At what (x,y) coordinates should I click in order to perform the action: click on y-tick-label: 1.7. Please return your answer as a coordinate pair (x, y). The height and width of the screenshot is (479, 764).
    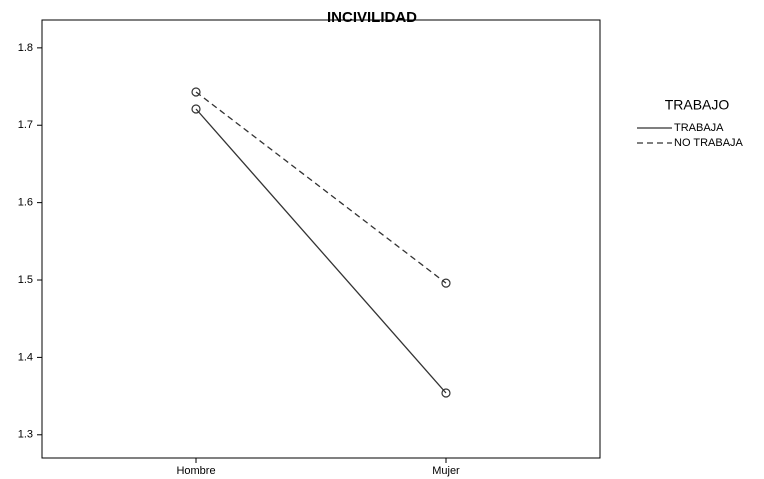
    Looking at the image, I should click on (25, 125).